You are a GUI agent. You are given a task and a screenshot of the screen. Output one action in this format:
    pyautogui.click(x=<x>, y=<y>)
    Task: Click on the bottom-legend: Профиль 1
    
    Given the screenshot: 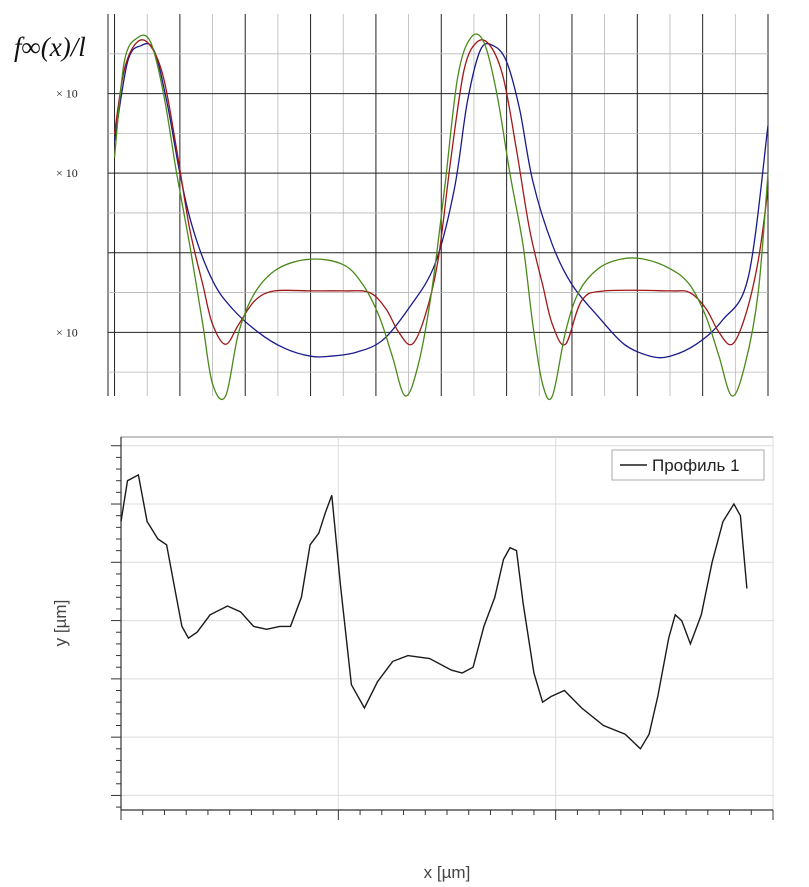 What is the action you would take?
    pyautogui.click(x=688, y=465)
    